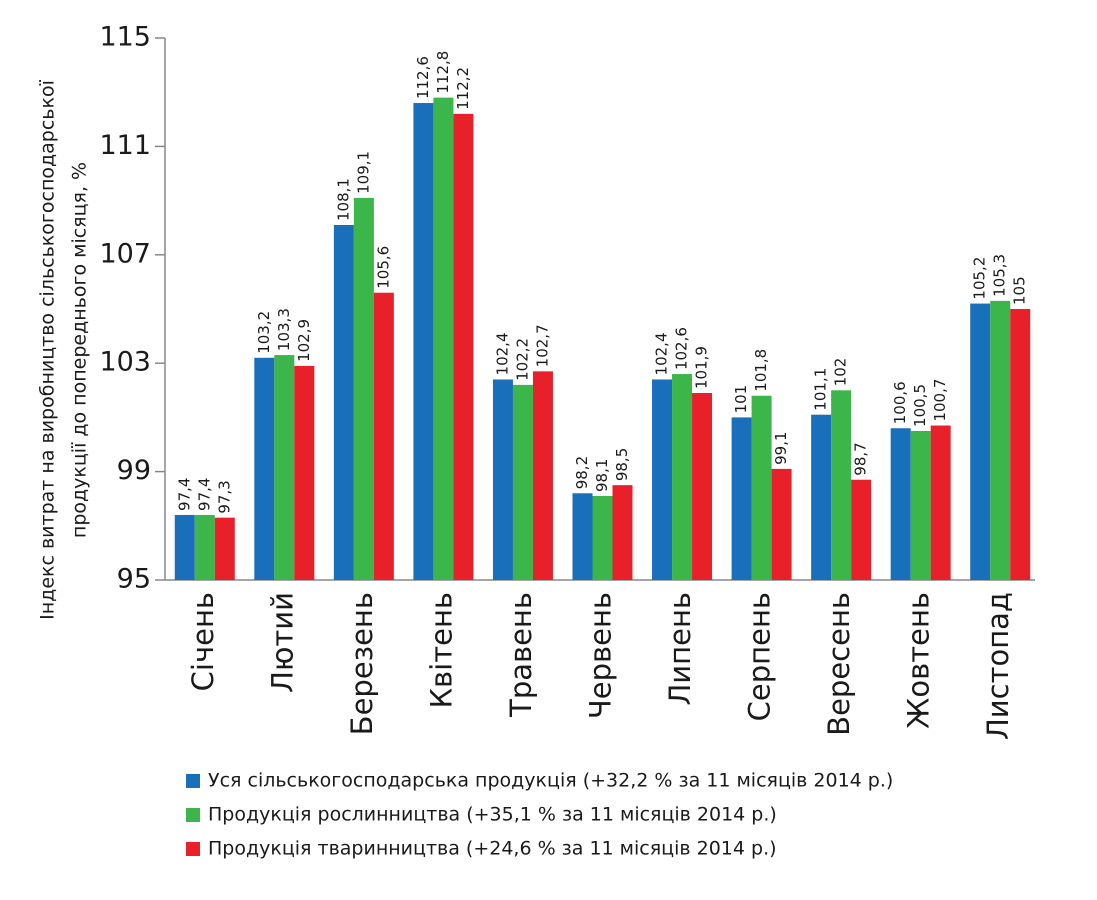 The height and width of the screenshot is (900, 1097). What do you see at coordinates (80, 350) in the screenshot?
I see `y-axis-title: продукції до попереднього місяця, %` at bounding box center [80, 350].